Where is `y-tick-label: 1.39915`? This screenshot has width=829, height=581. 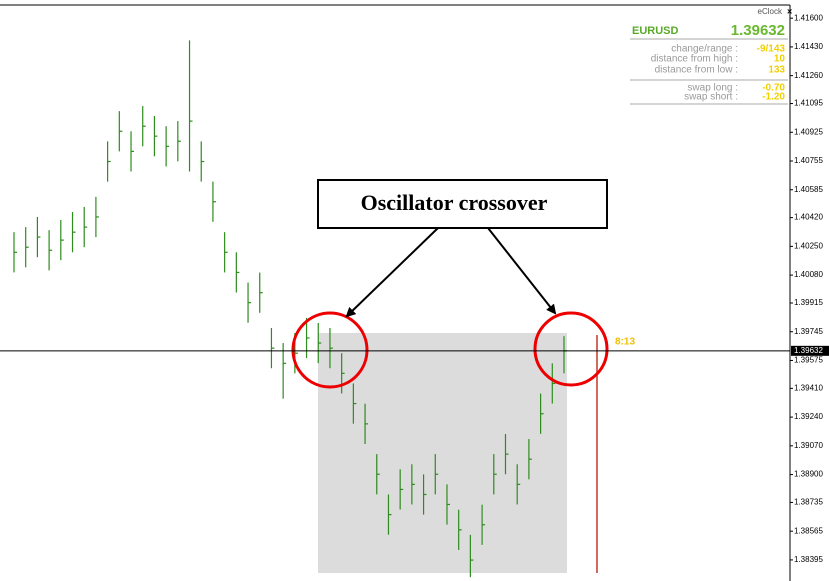 y-tick-label: 1.39915 is located at coordinates (808, 302).